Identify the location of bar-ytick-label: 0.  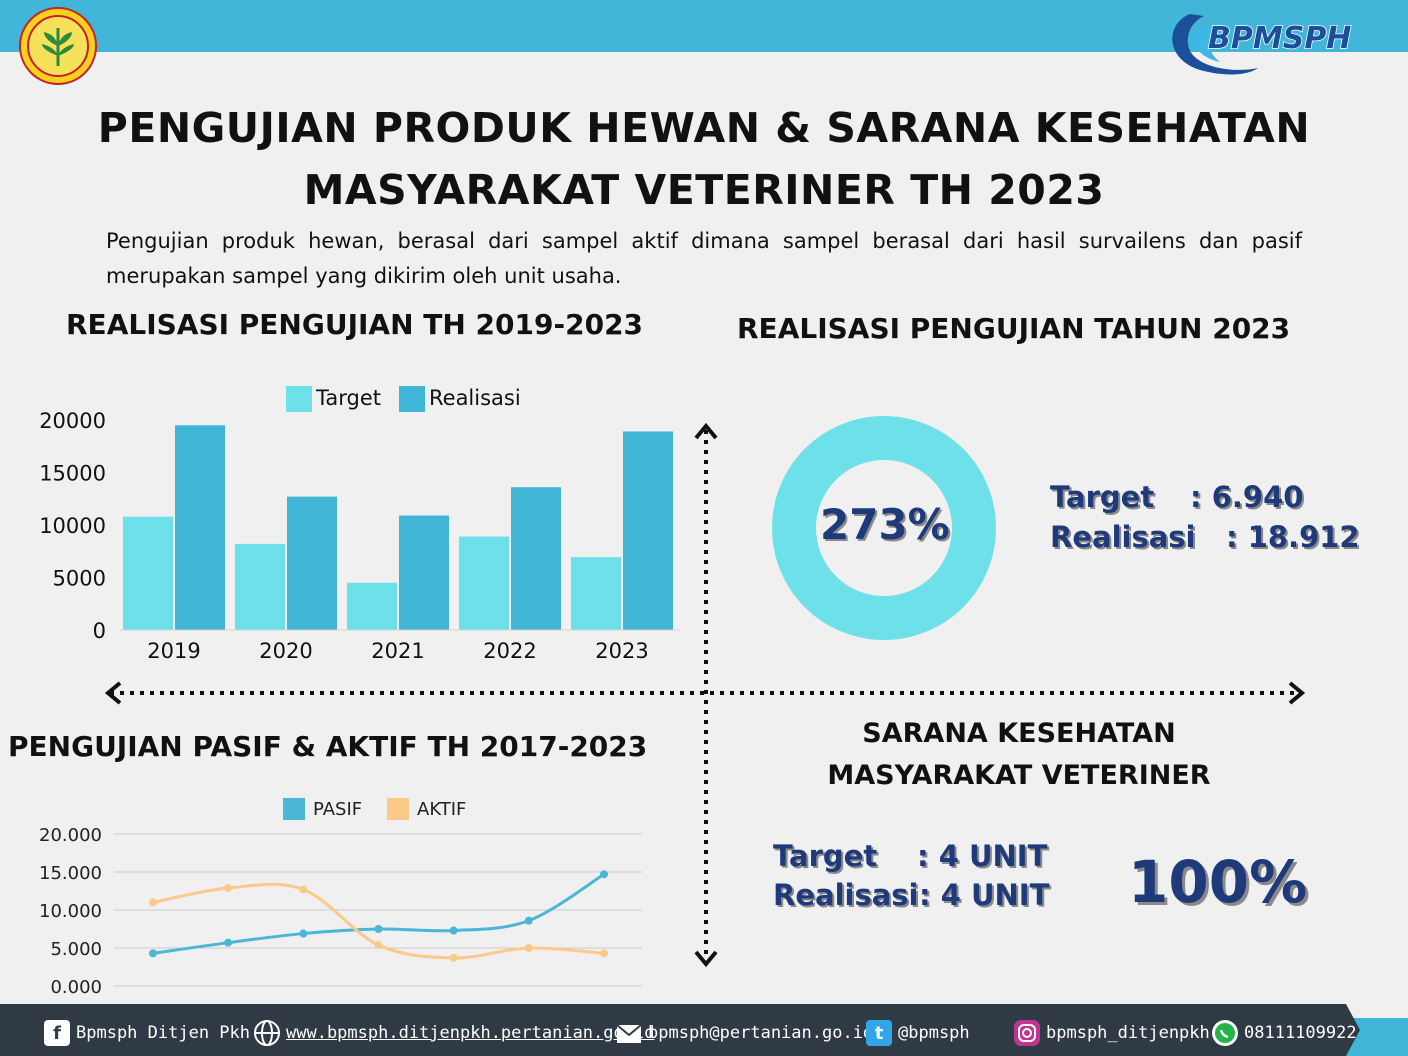
(99, 631).